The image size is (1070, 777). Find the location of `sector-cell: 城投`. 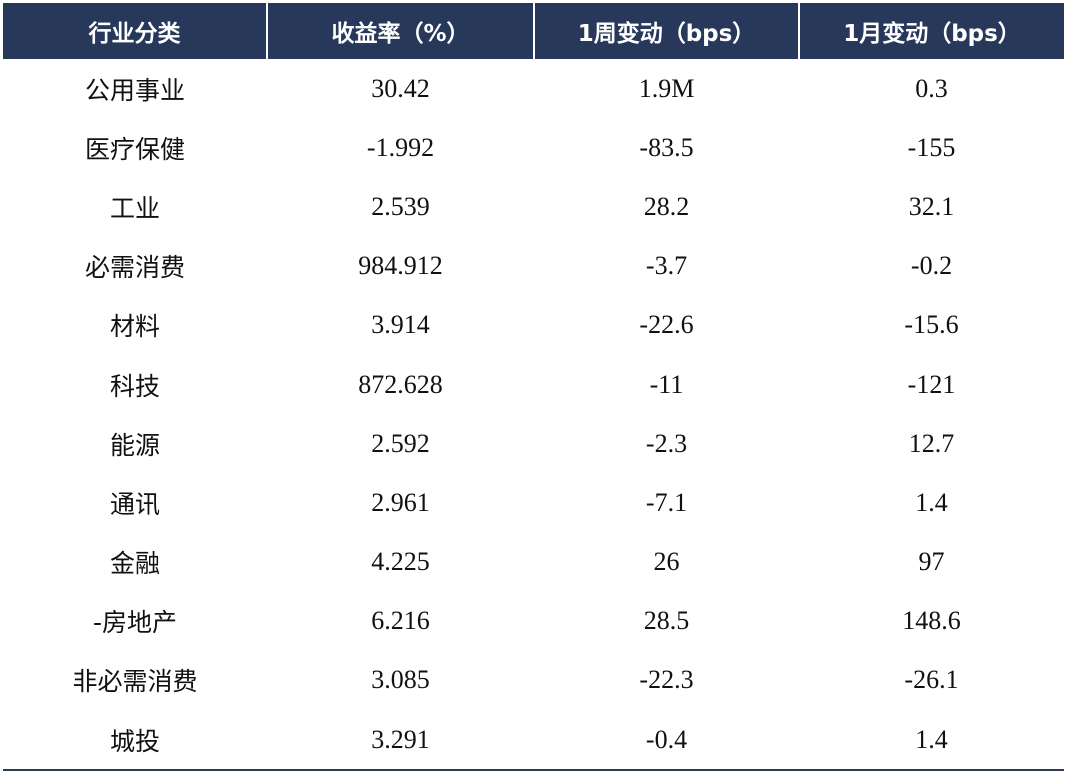

sector-cell: 城投 is located at coordinates (134, 741).